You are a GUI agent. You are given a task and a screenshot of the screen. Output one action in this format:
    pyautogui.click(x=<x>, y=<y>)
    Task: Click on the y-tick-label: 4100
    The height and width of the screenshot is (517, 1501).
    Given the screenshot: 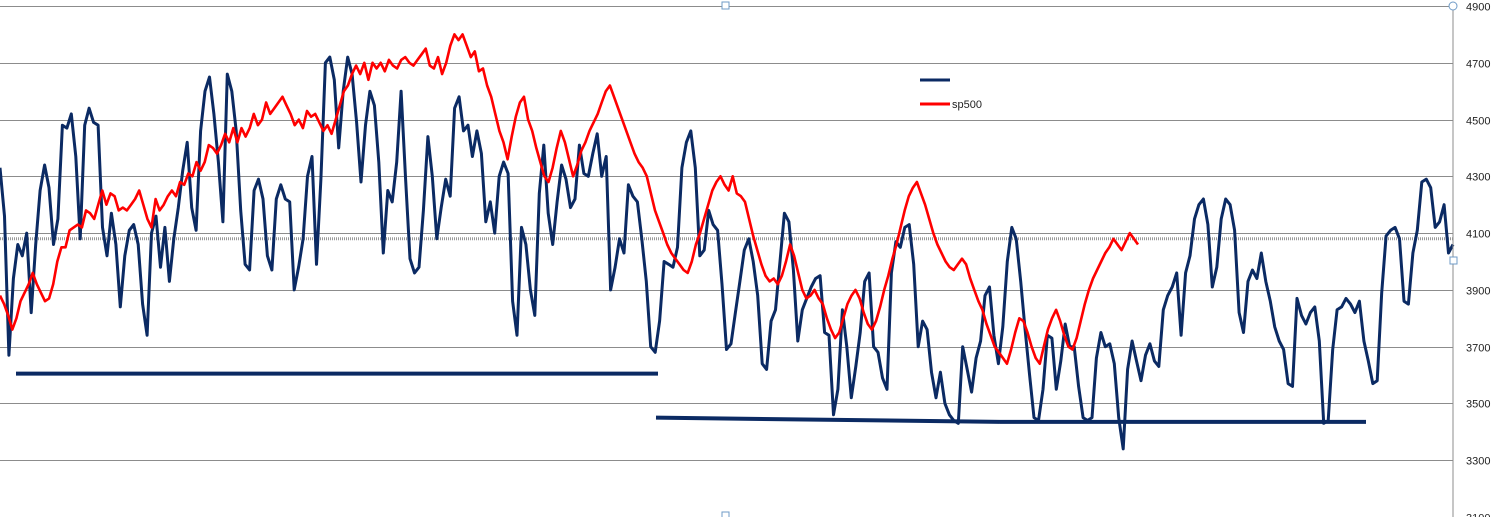 What is the action you would take?
    pyautogui.click(x=1478, y=235)
    